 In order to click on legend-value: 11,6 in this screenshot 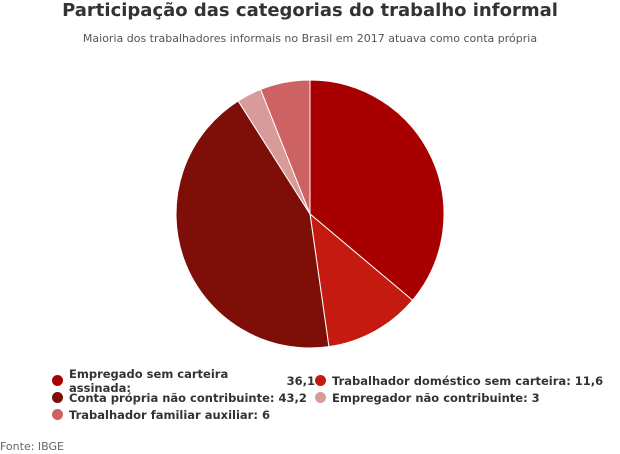, I will do `click(589, 380)`.